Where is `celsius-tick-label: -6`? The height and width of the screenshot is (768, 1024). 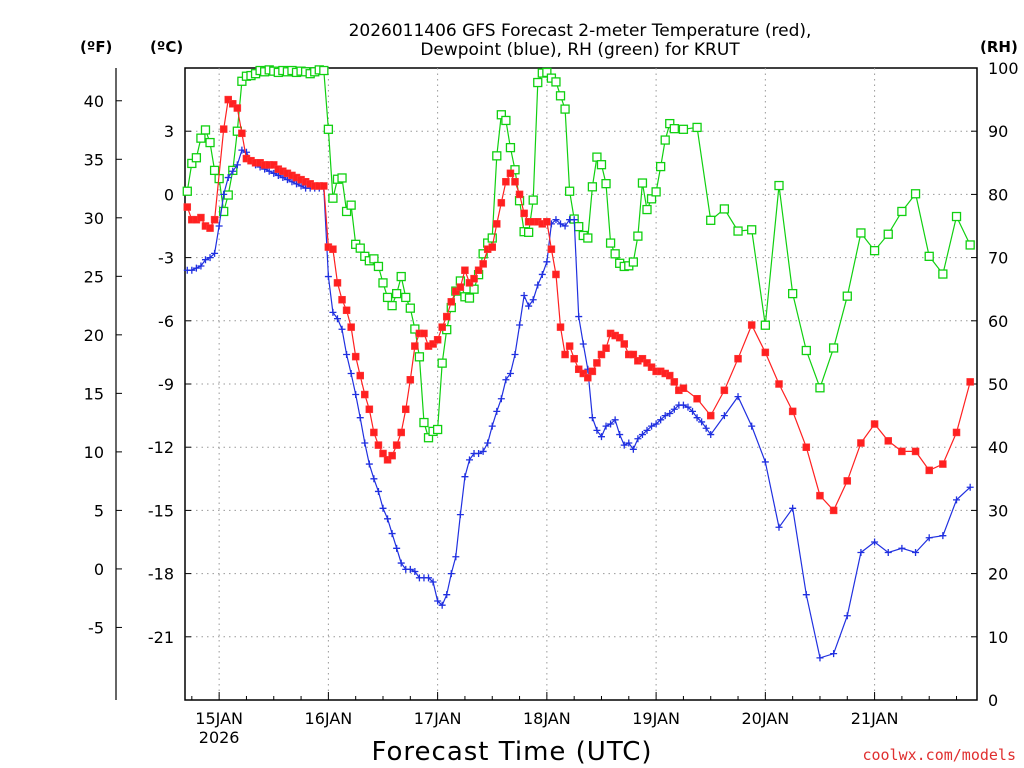 celsius-tick-label: -6 is located at coordinates (166, 321).